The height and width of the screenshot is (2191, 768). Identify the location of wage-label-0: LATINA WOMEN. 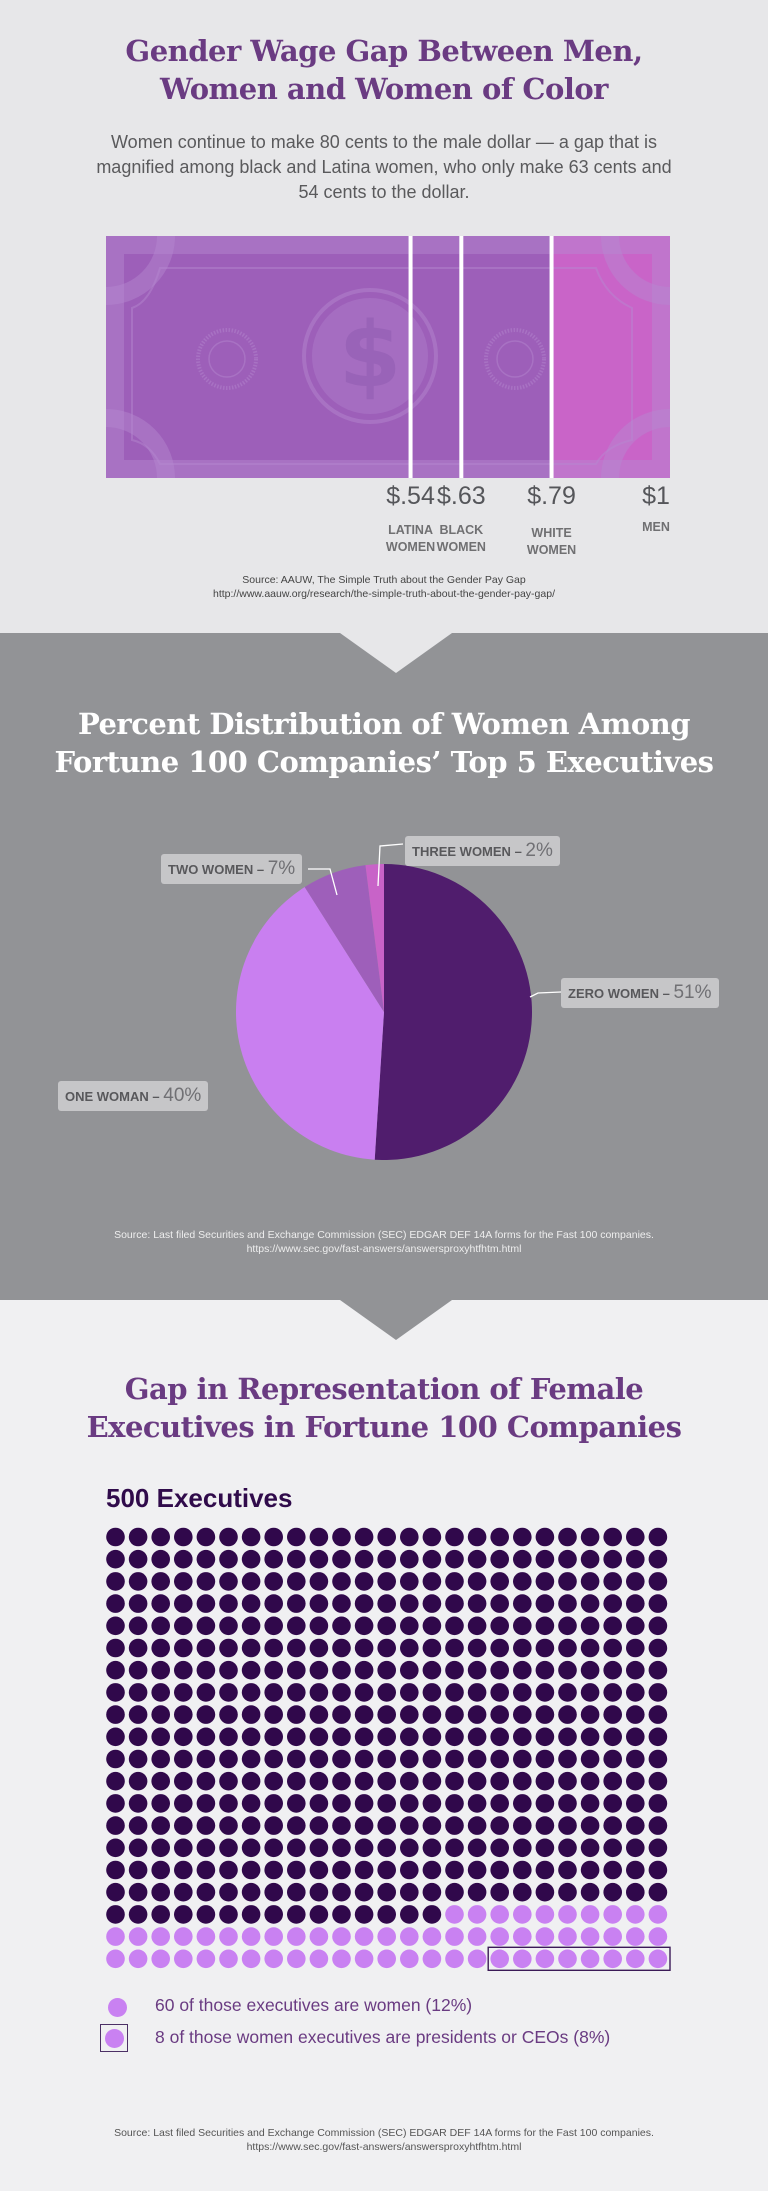
(411, 539).